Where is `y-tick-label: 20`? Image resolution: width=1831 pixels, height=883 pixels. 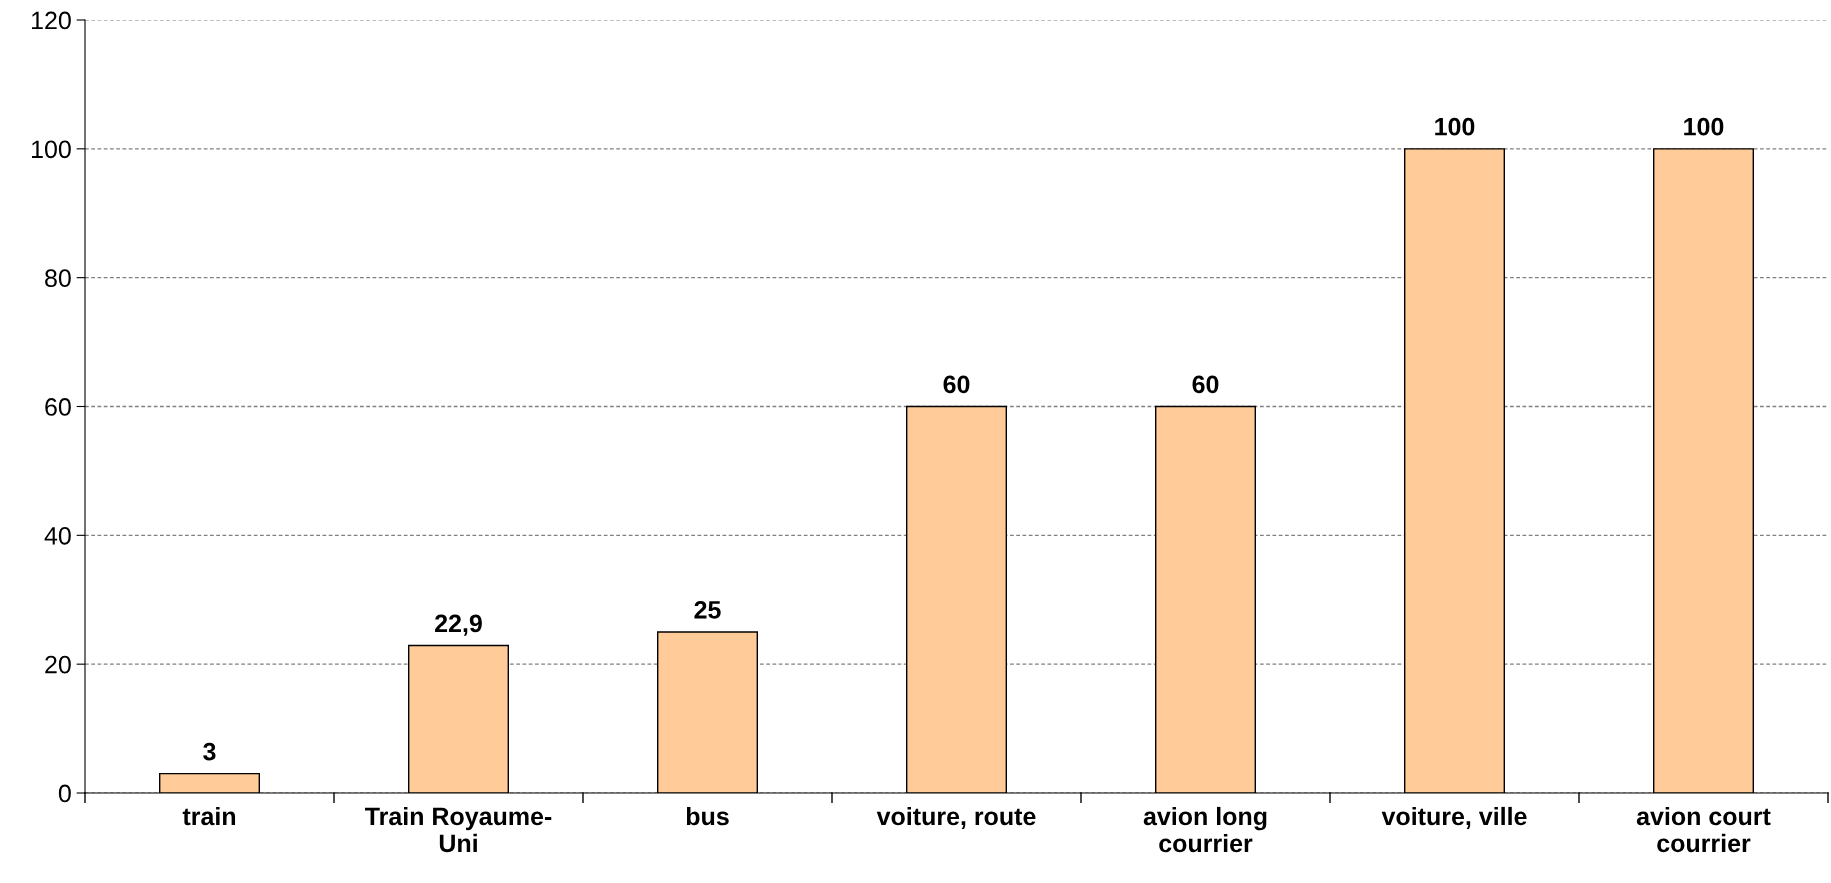 y-tick-label: 20 is located at coordinates (58, 664).